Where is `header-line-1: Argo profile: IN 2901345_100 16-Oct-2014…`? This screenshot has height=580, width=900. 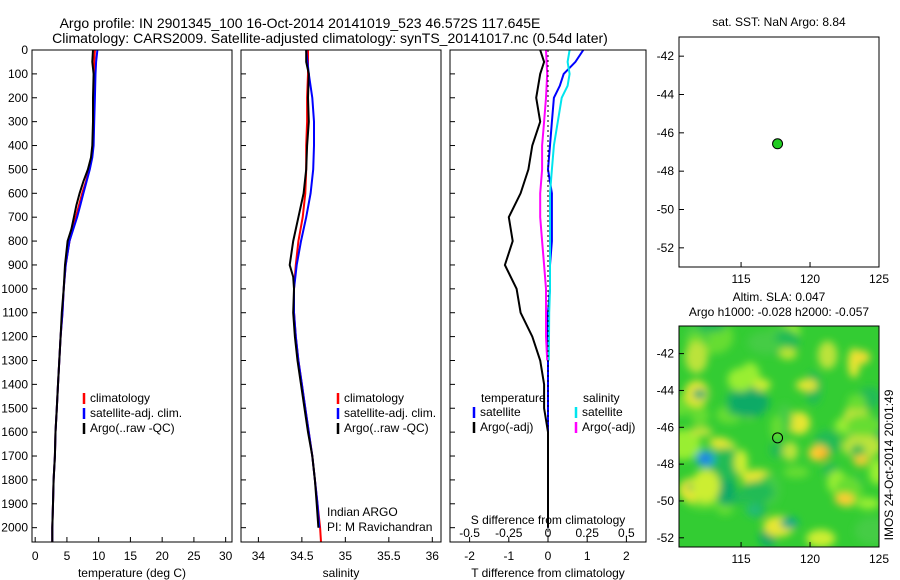 header-line-1: Argo profile: IN 2901345_100 16-Oct-2014… is located at coordinates (300, 23).